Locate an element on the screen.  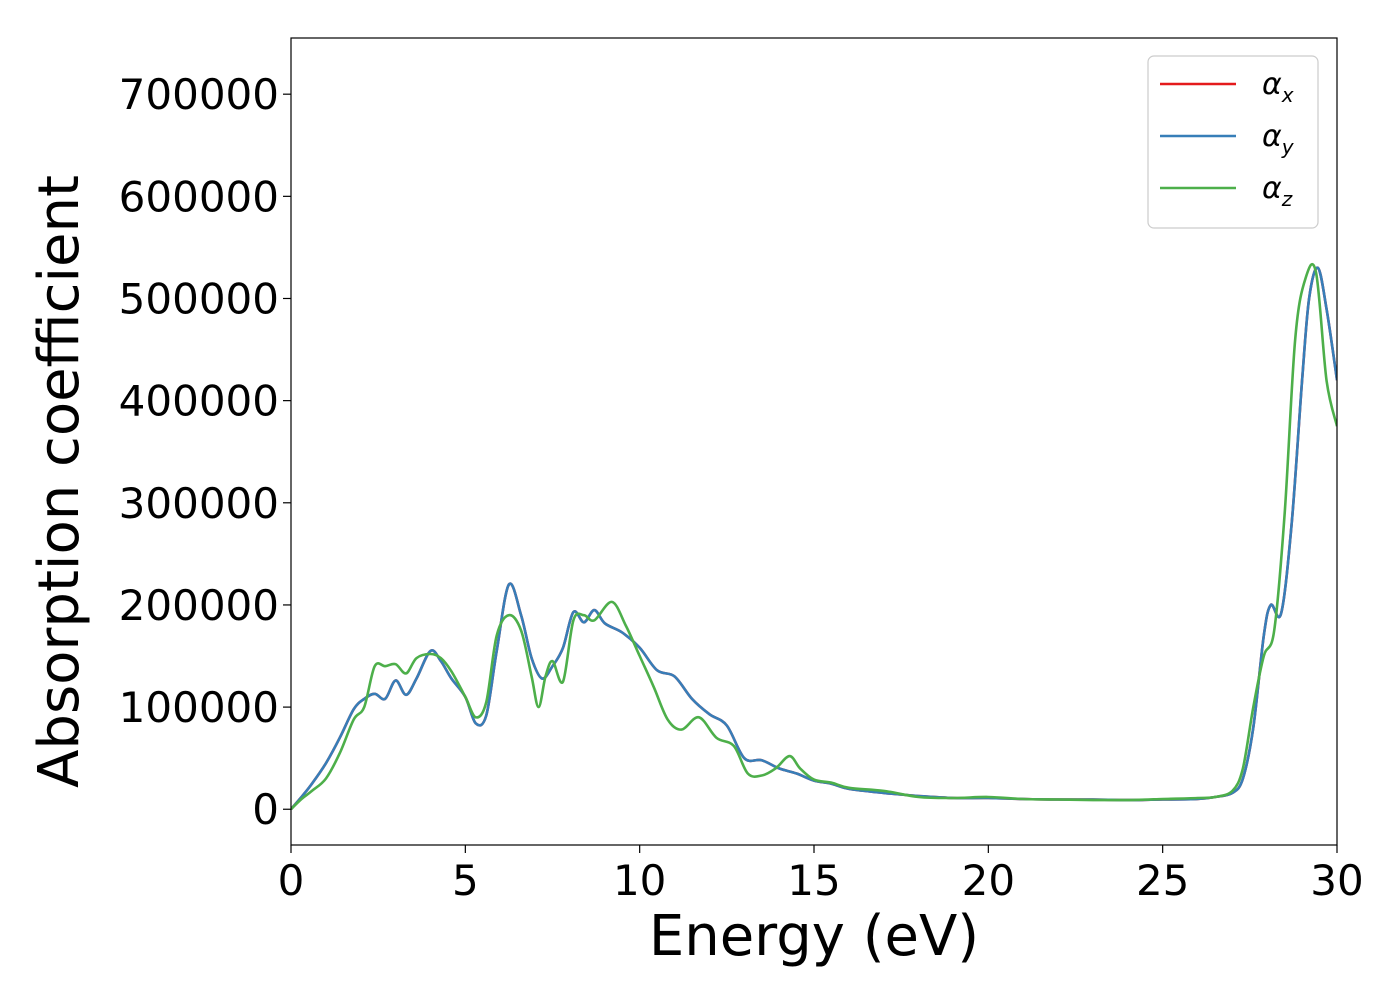
legend-box is located at coordinates (1233, 142).